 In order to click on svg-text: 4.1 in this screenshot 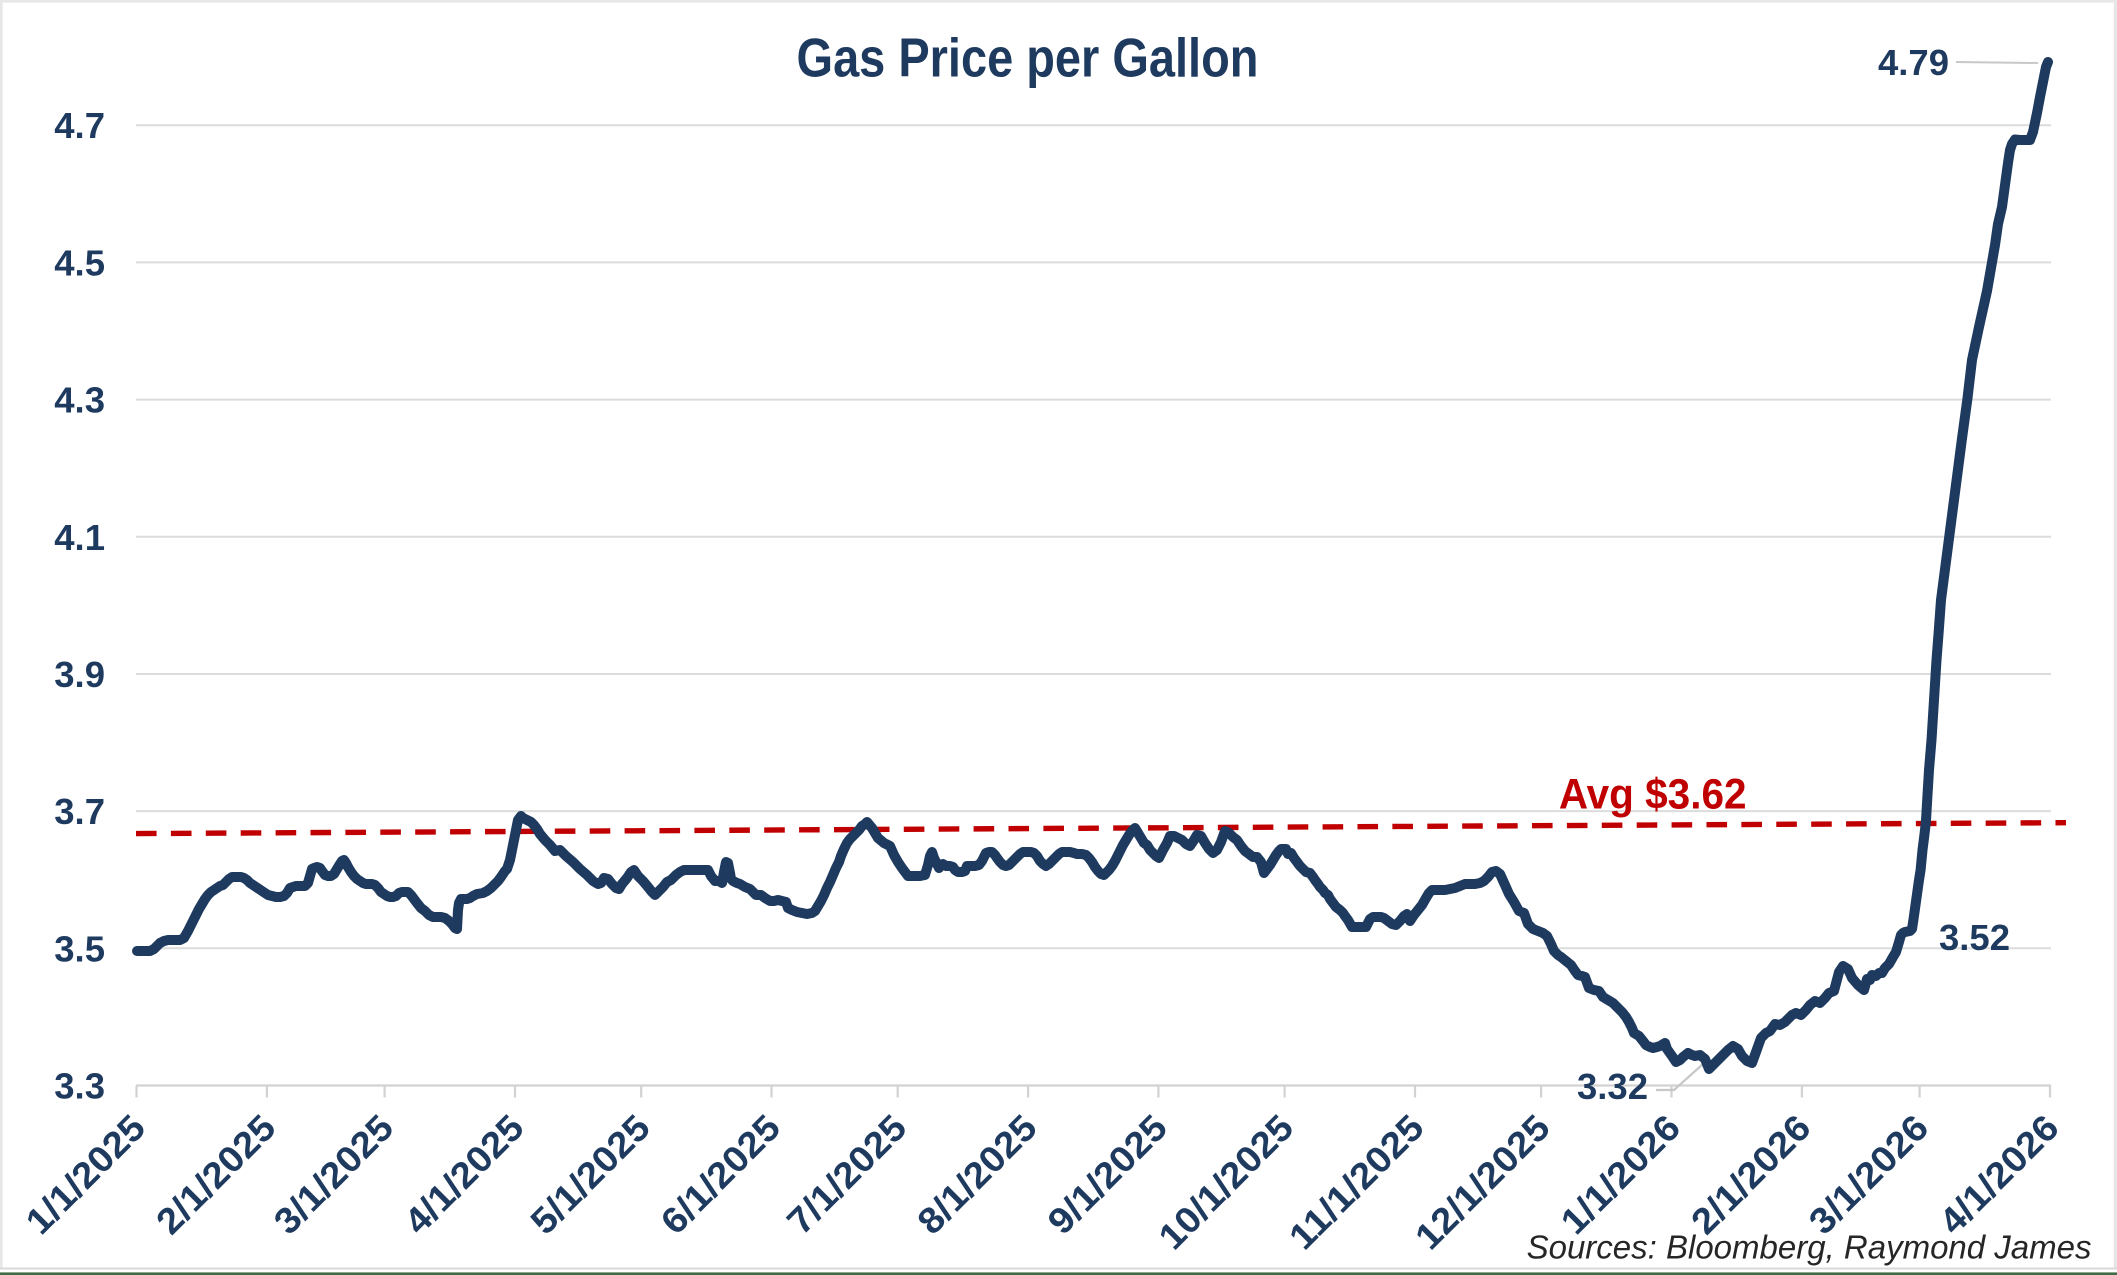, I will do `click(79, 537)`.